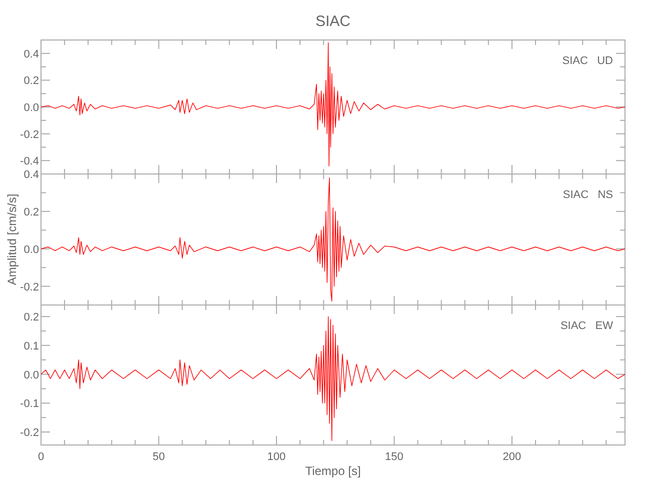  Describe the element at coordinates (333, 471) in the screenshot. I see `x-axis-title: Tiempo [s]` at that location.